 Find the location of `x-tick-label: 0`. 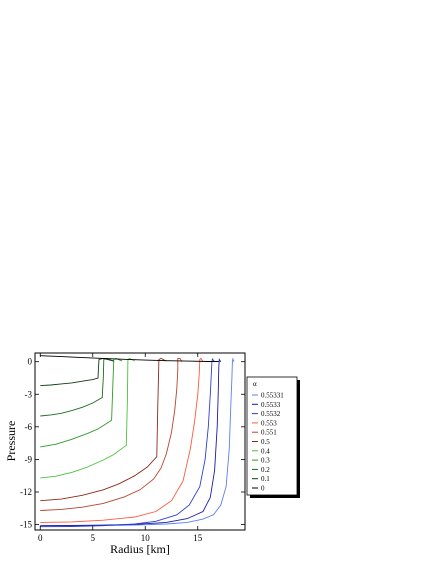

x-tick-label: 0 is located at coordinates (40, 538).